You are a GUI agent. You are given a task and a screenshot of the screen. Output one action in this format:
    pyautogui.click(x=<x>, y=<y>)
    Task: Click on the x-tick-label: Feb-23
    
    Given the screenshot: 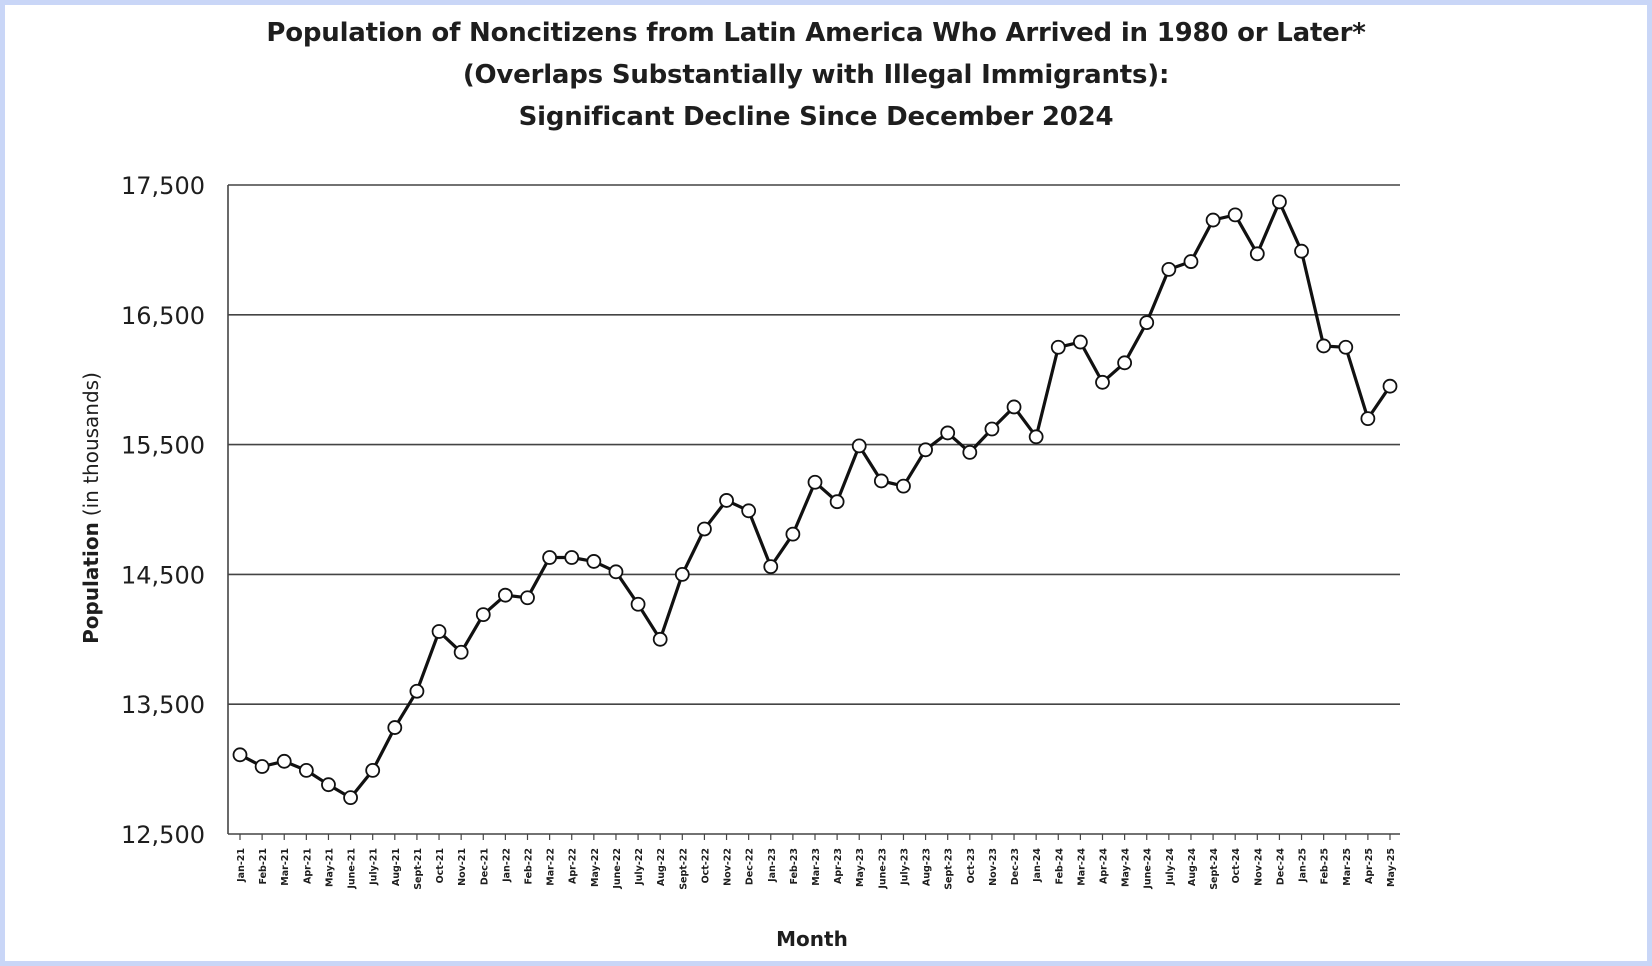 What is the action you would take?
    pyautogui.click(x=794, y=866)
    